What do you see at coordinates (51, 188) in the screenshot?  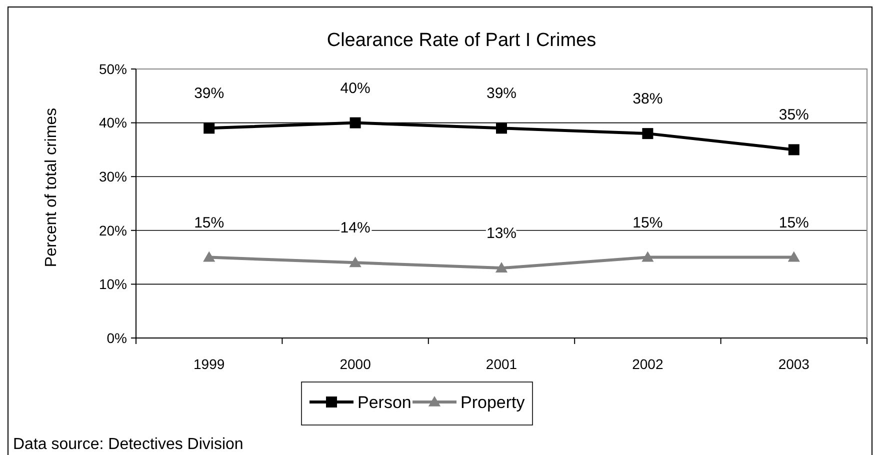 I see `y-axis-title: Percent of total crimes` at bounding box center [51, 188].